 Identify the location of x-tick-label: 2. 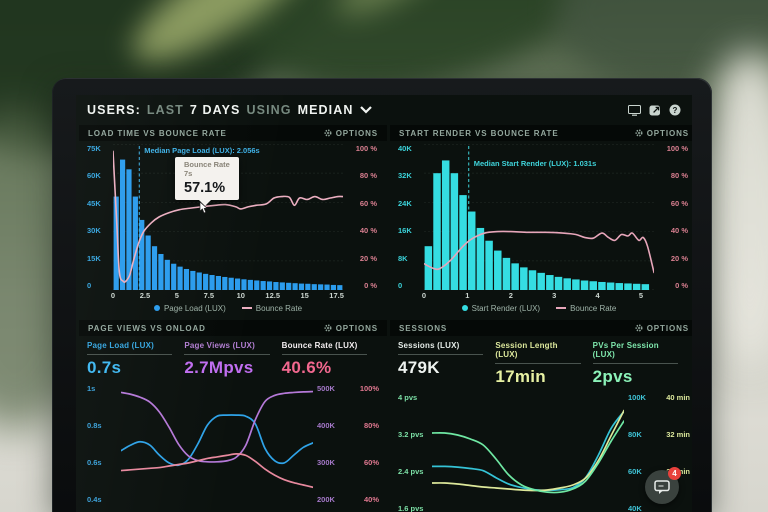
(510, 295).